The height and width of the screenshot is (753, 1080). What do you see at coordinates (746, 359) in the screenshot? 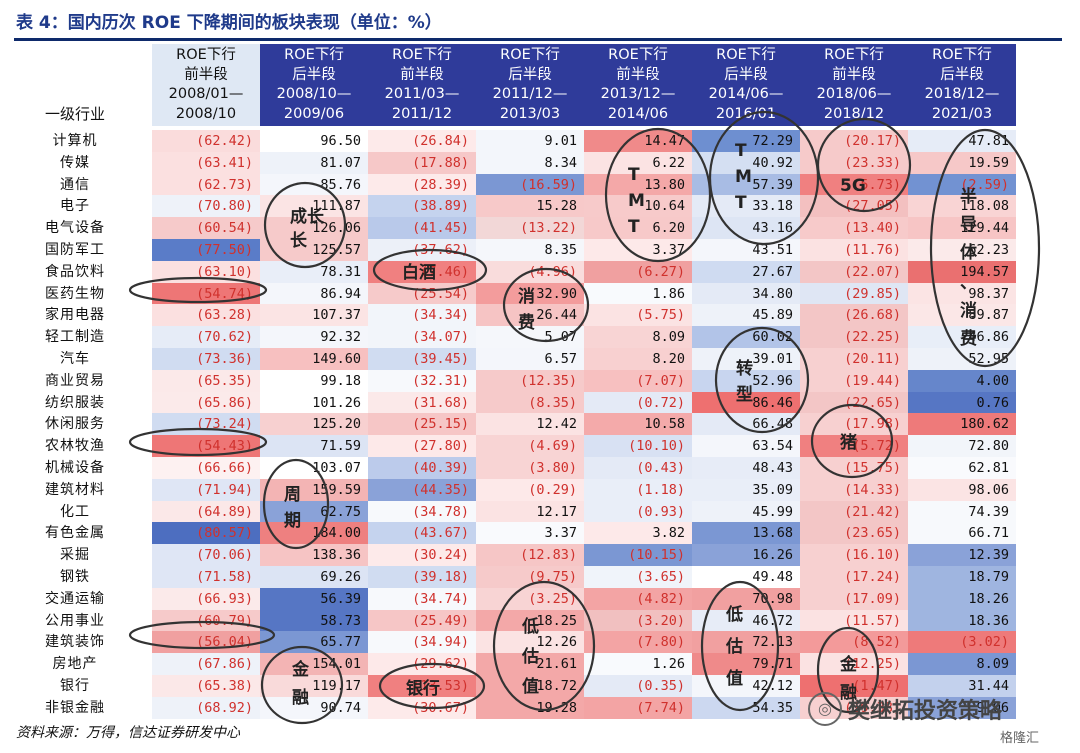
I see `table-cell: 39.01` at bounding box center [746, 359].